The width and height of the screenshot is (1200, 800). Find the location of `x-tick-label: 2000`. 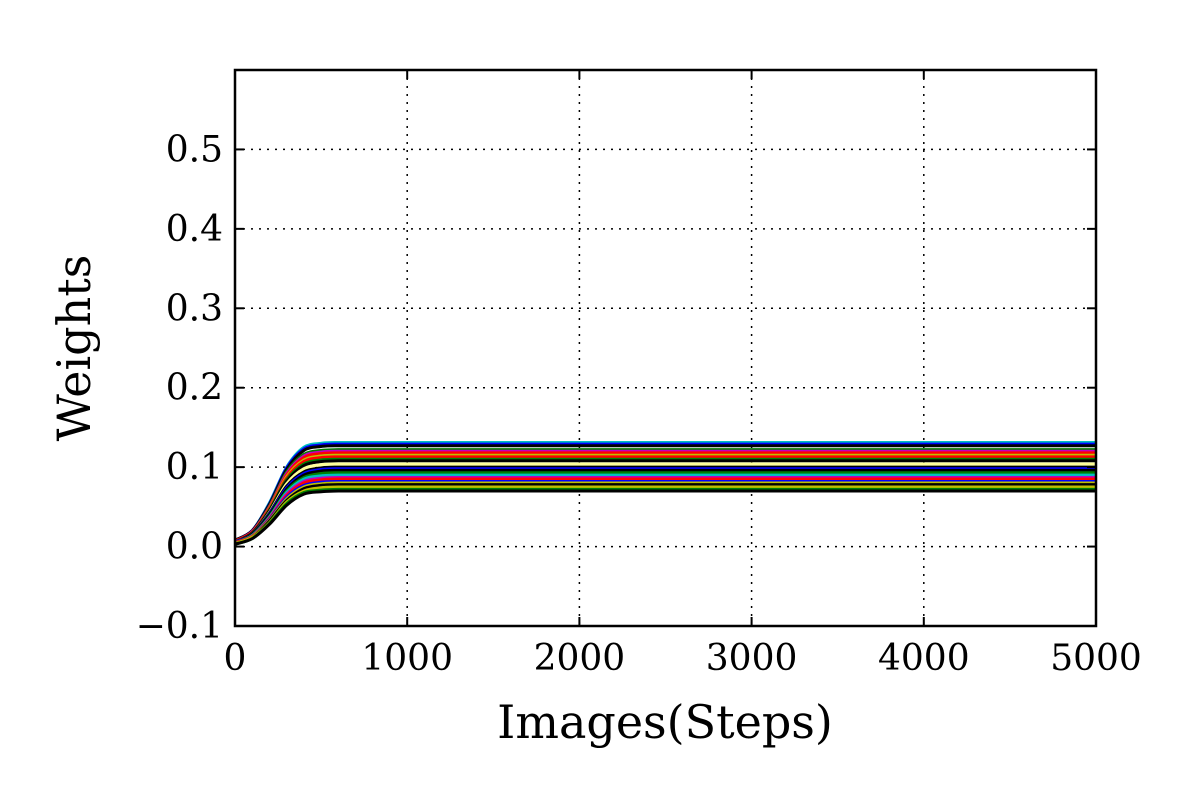

x-tick-label: 2000 is located at coordinates (580, 658).